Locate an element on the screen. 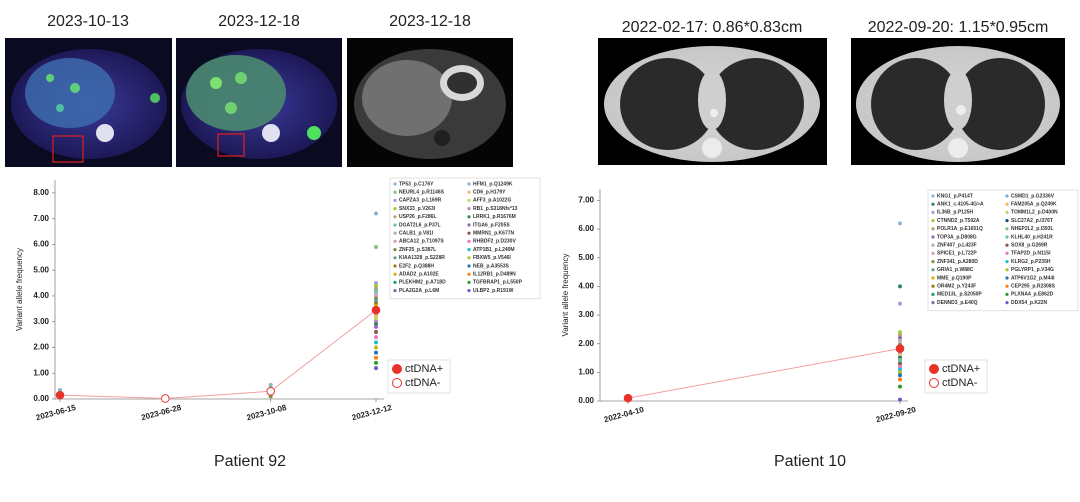  gene-legend-label: TOMM1L2_p.D400N is located at coordinates (1034, 213).